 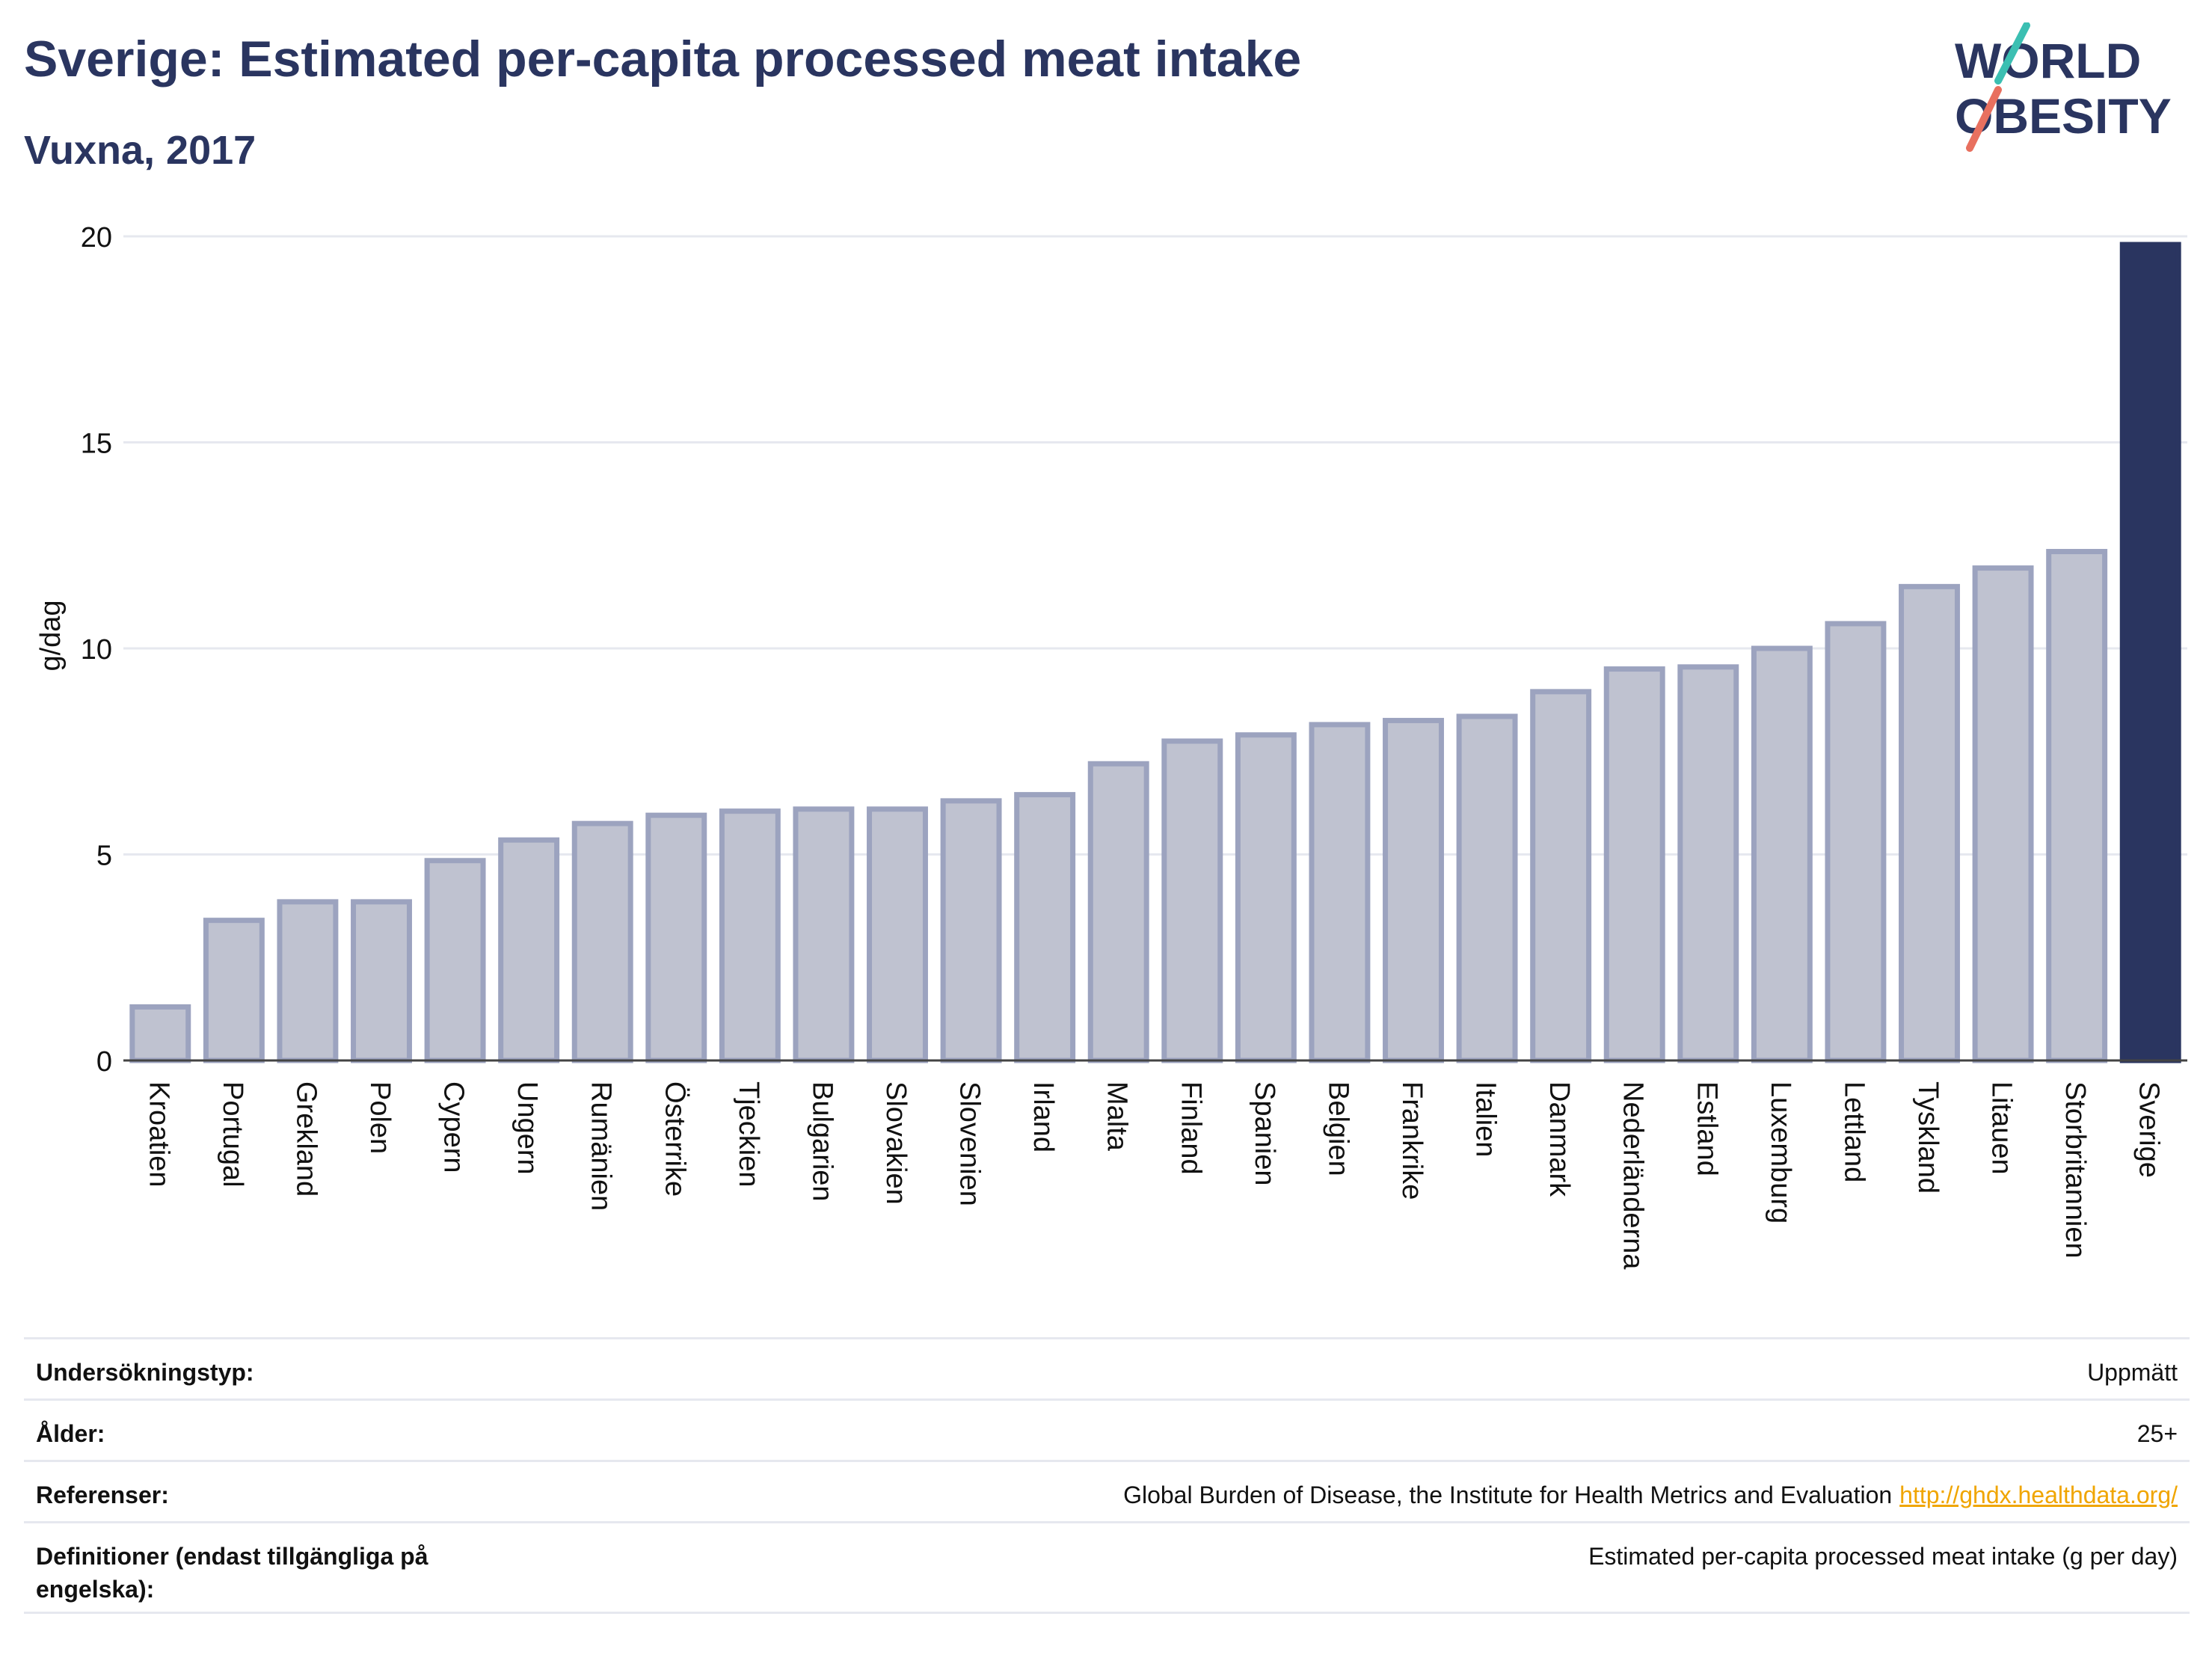 What do you see at coordinates (1928, 1137) in the screenshot?
I see `x-tick-label: Tyskland` at bounding box center [1928, 1137].